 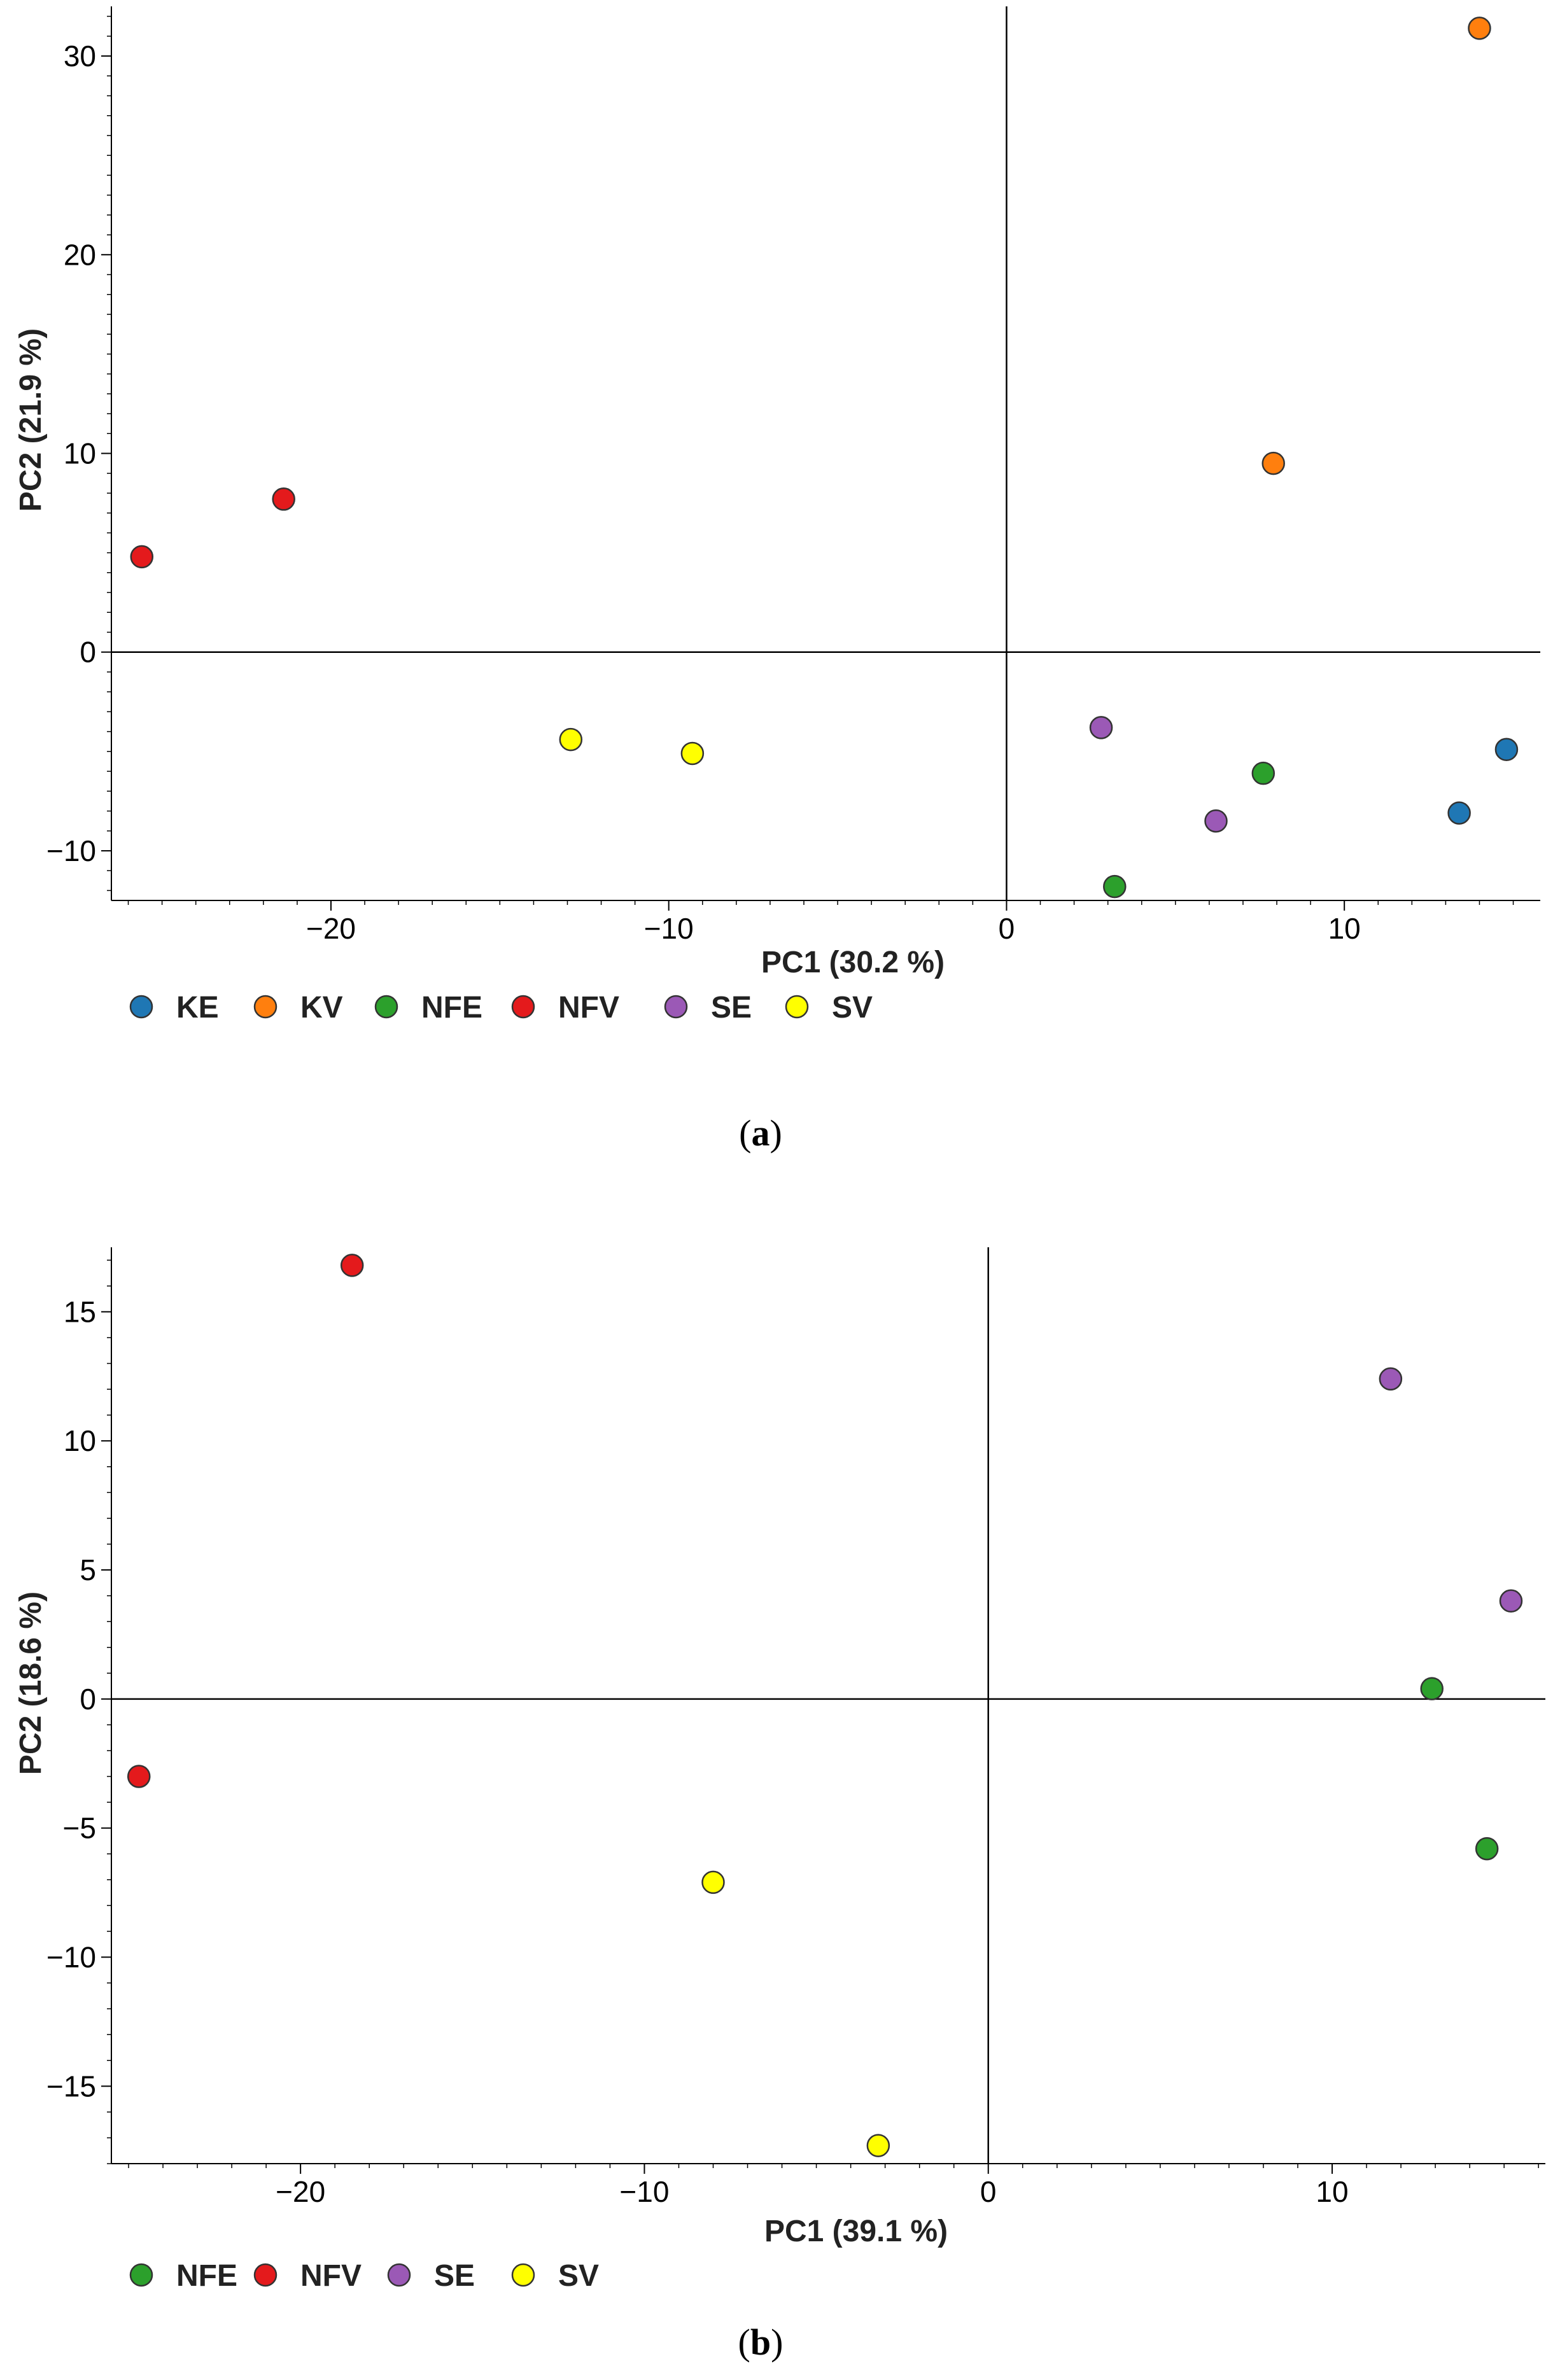 What do you see at coordinates (331, 2276) in the screenshot?
I see `panel-b-legend-label-nfv: NFV` at bounding box center [331, 2276].